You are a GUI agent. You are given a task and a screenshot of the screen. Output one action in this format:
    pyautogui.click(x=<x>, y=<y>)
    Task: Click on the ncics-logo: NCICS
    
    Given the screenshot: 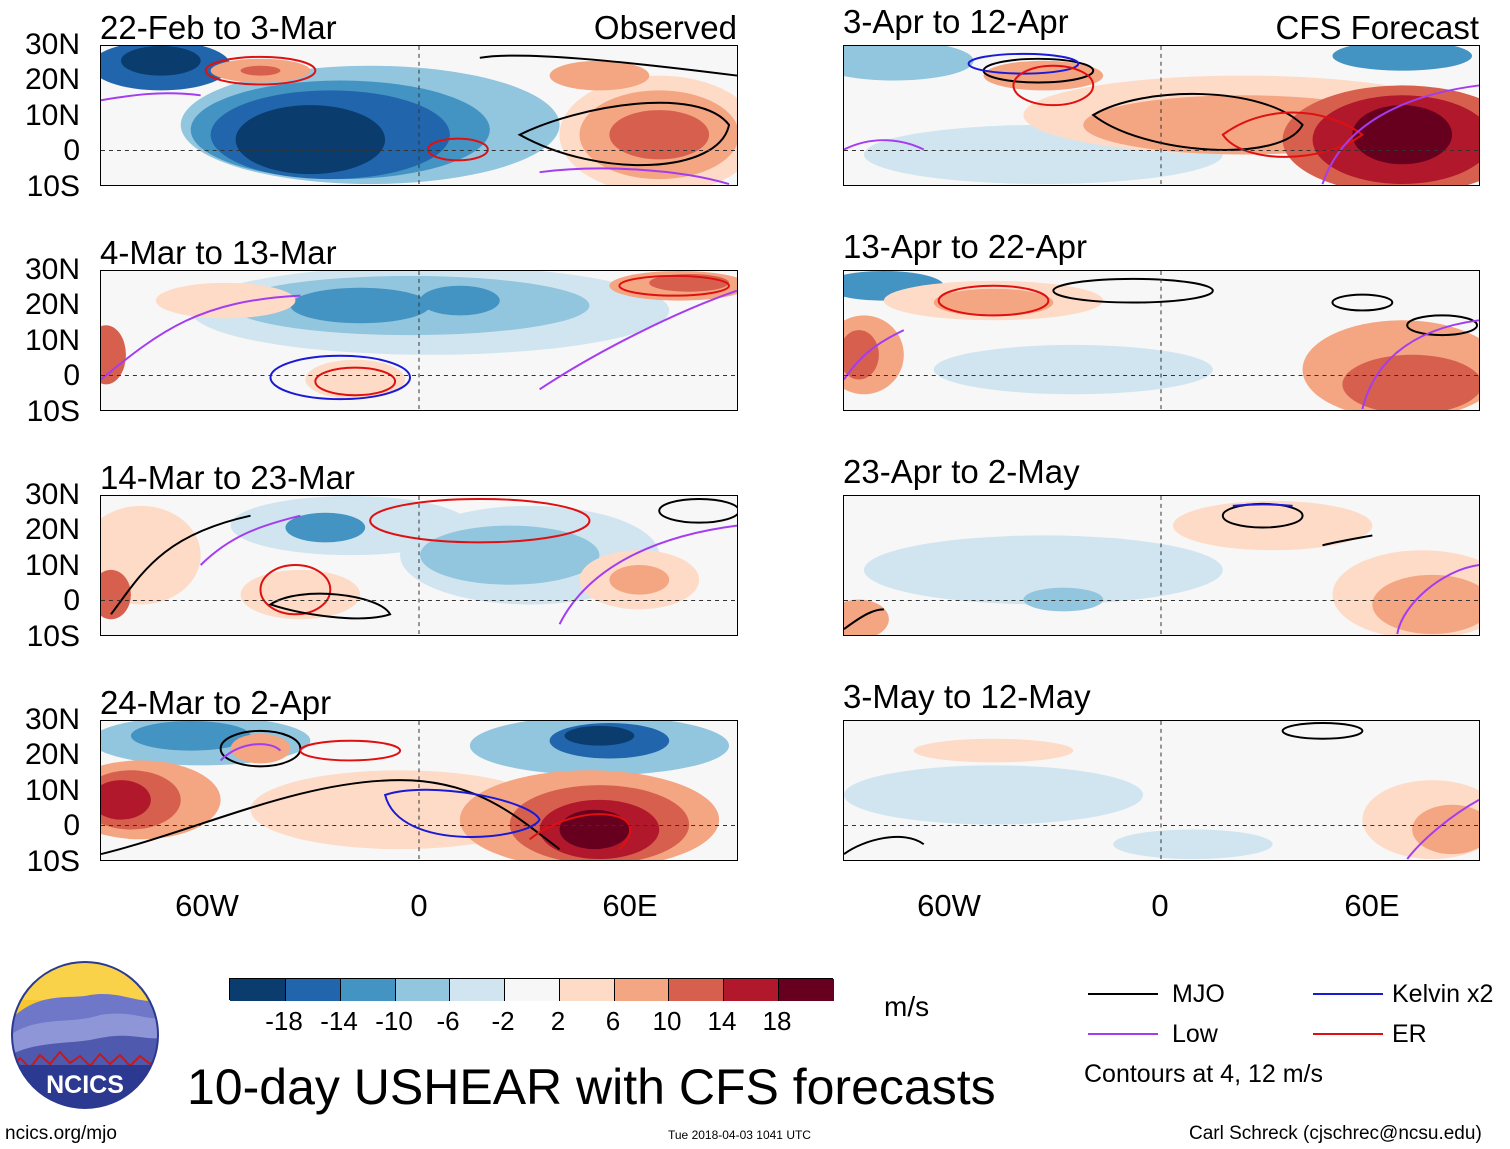 What is the action you would take?
    pyautogui.click(x=85, y=1035)
    